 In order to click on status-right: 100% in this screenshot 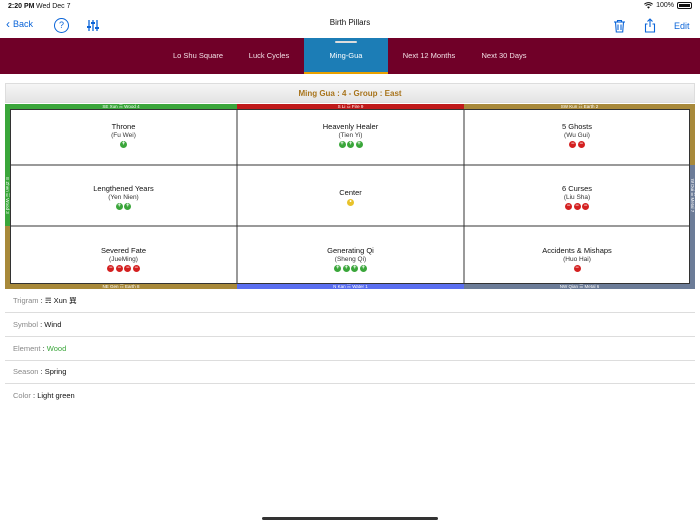, I will do `click(668, 5)`.